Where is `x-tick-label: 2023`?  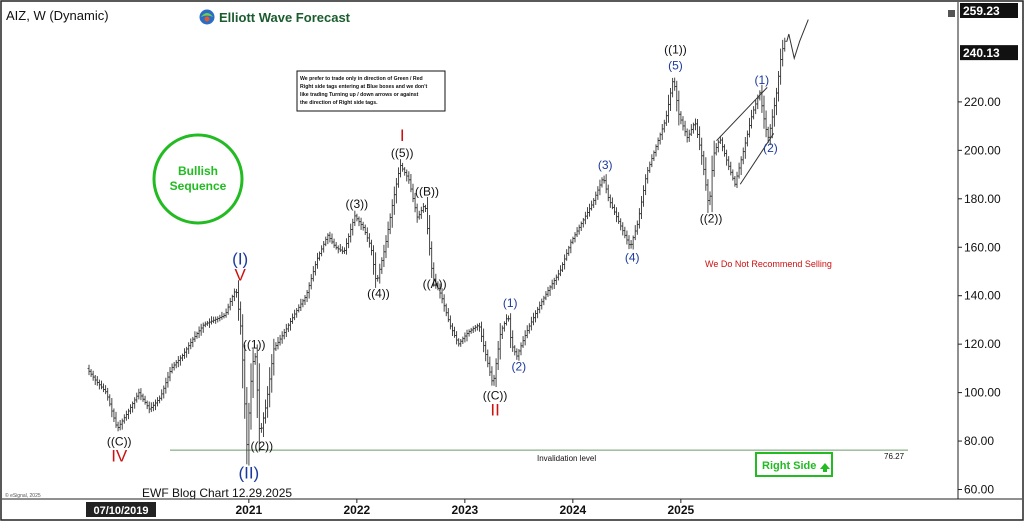 x-tick-label: 2023 is located at coordinates (464, 510).